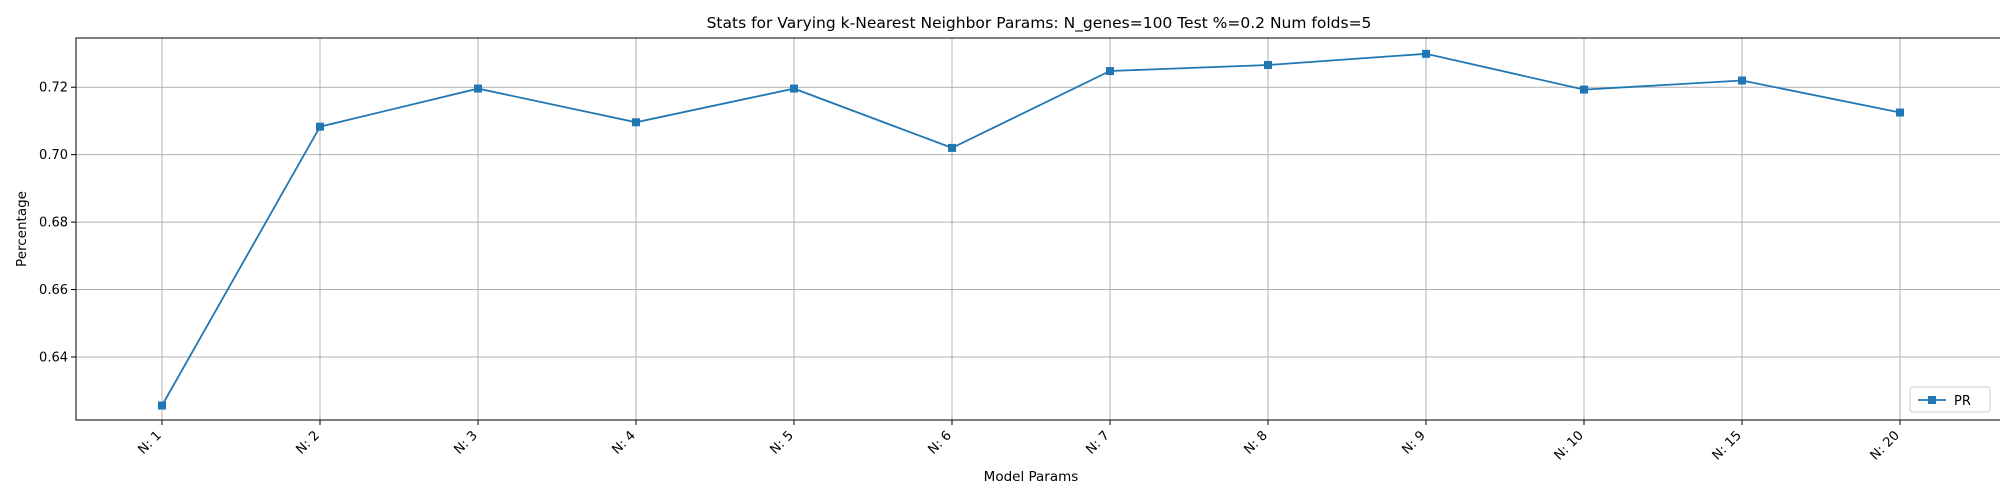  I want to click on x-tick-label: N: 15, so click(1727, 445).